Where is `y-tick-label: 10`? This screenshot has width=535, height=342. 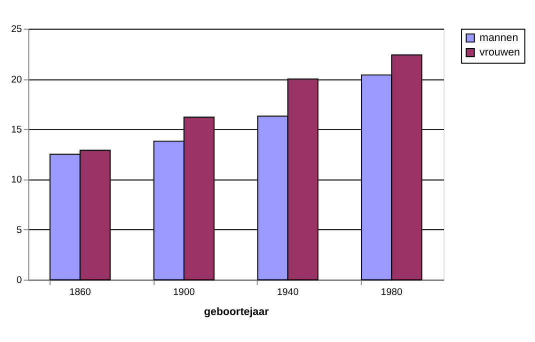
y-tick-label: 10 is located at coordinates (16, 180).